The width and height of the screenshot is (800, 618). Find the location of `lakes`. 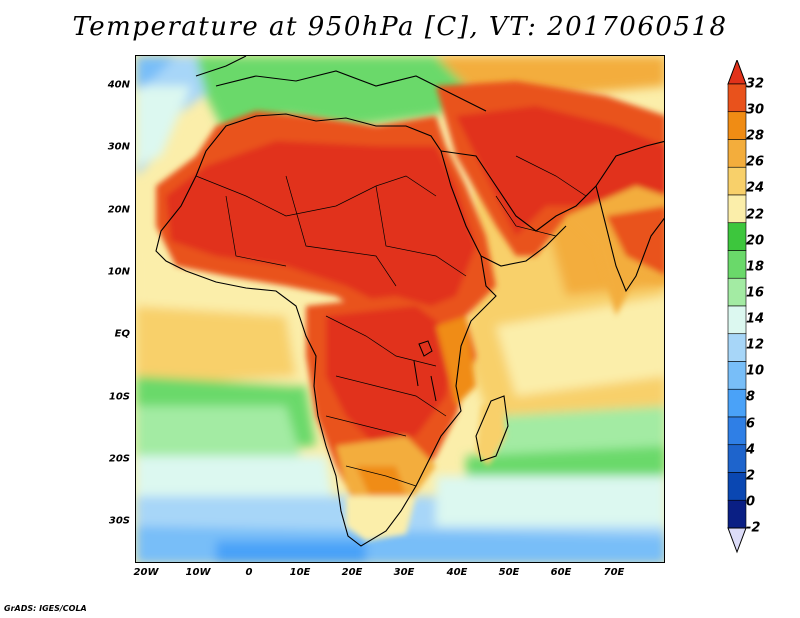

lakes is located at coordinates (425, 371).